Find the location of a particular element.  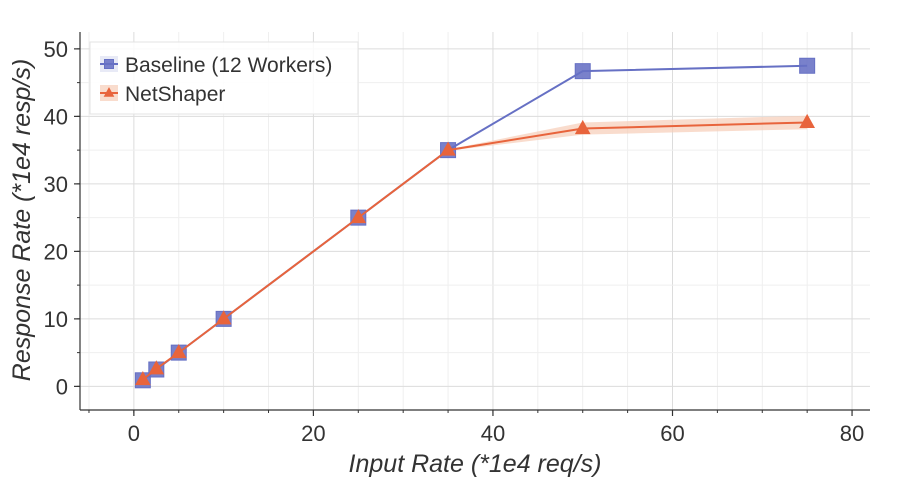

legend-entry: NetShaper is located at coordinates (162, 94).